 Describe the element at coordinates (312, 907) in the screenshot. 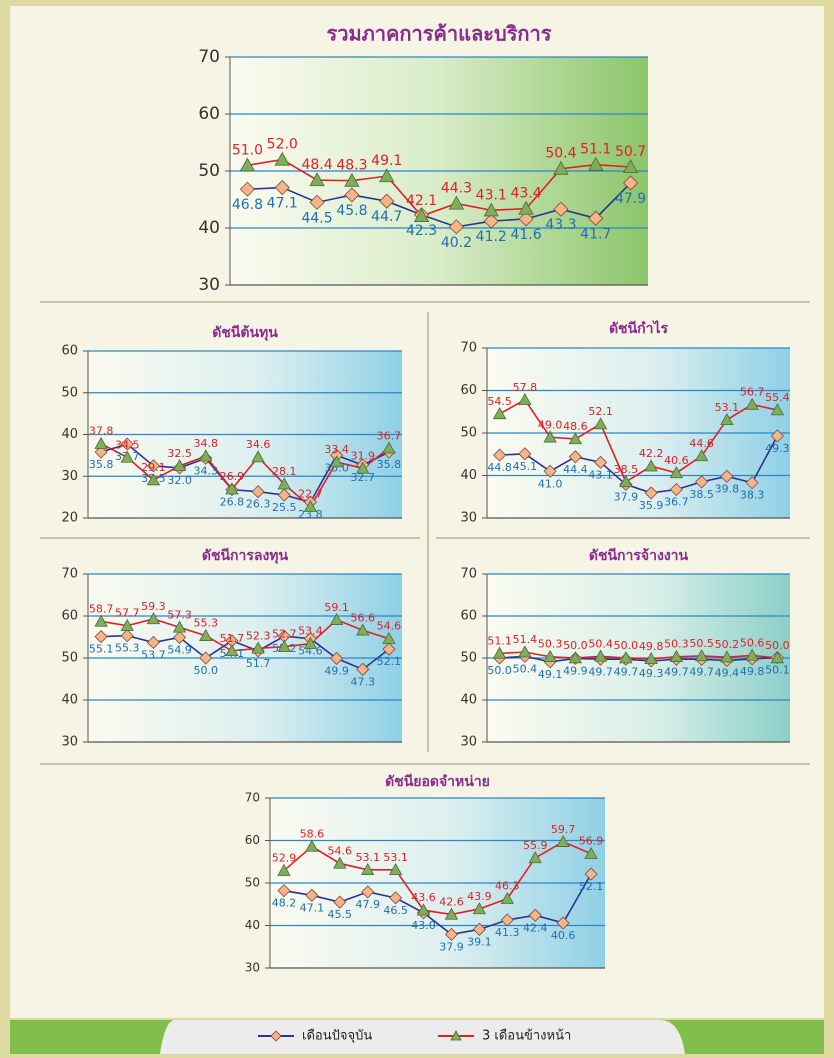

I see `data-label: 47.1` at that location.